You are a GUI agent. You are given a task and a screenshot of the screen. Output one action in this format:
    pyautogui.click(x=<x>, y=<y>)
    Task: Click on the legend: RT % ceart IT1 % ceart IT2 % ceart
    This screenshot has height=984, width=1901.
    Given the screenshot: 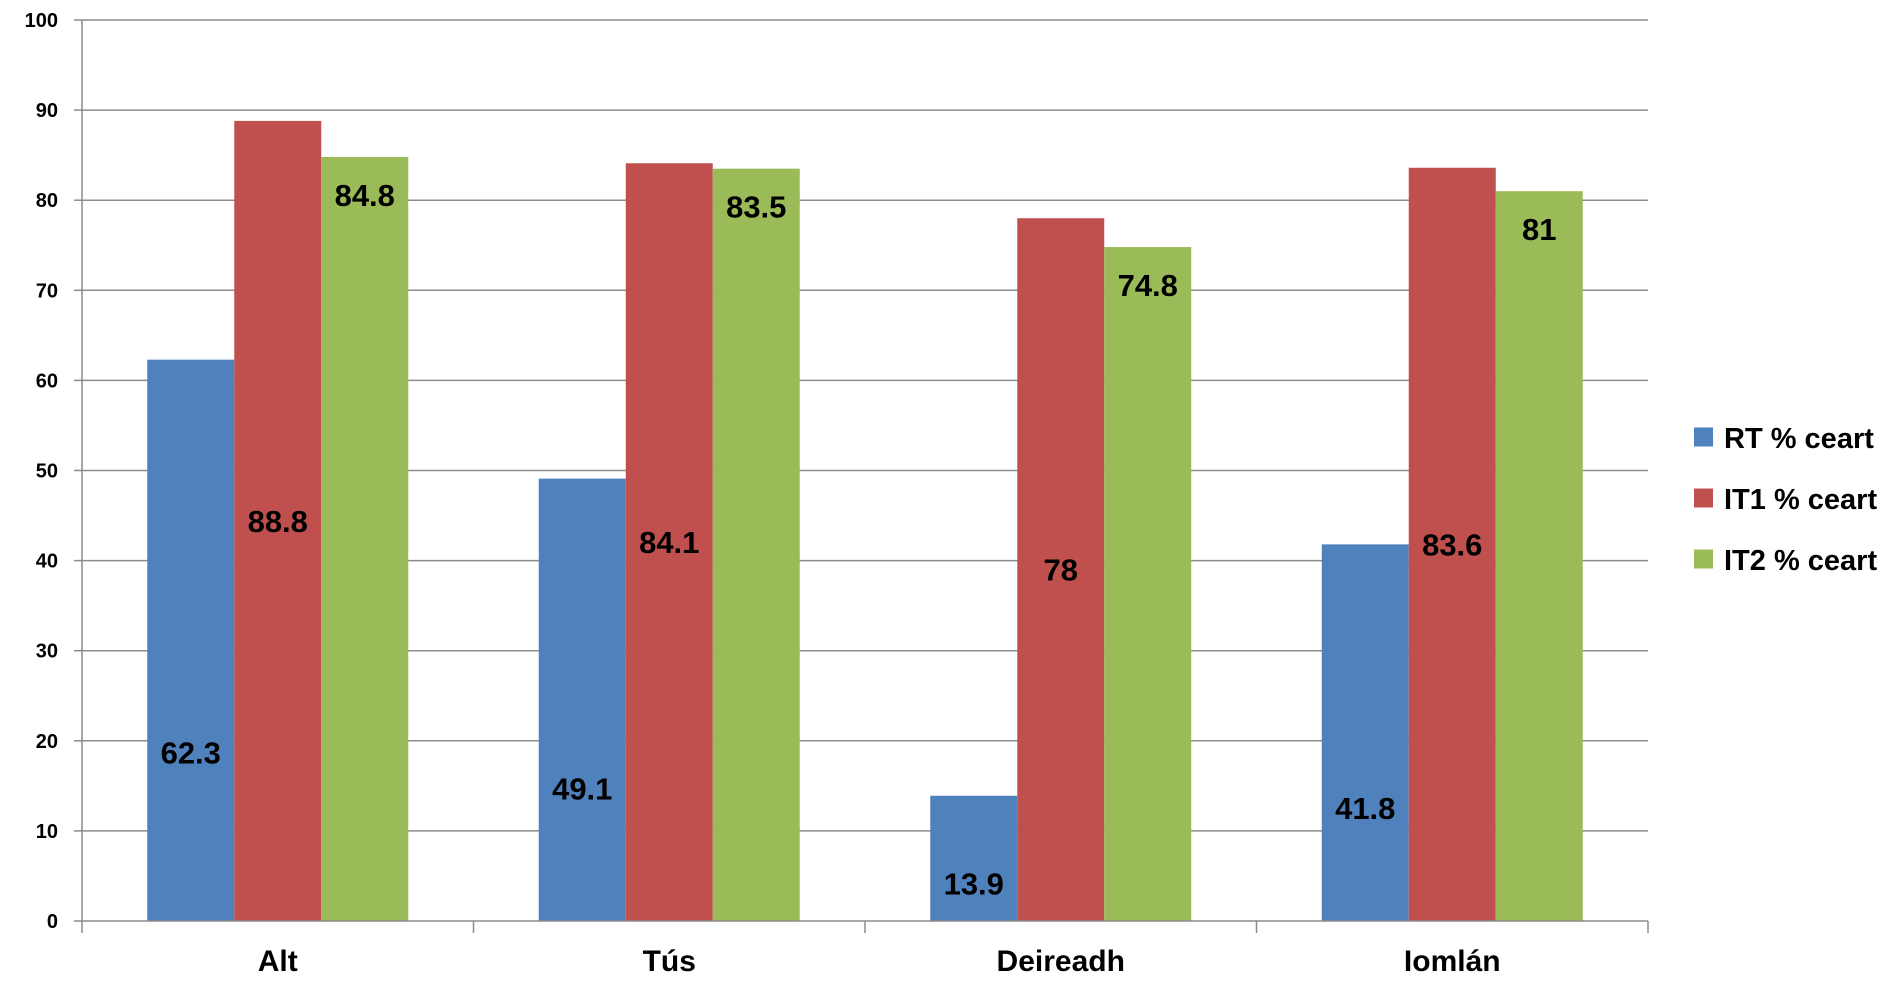 What is the action you would take?
    pyautogui.click(x=1785, y=500)
    